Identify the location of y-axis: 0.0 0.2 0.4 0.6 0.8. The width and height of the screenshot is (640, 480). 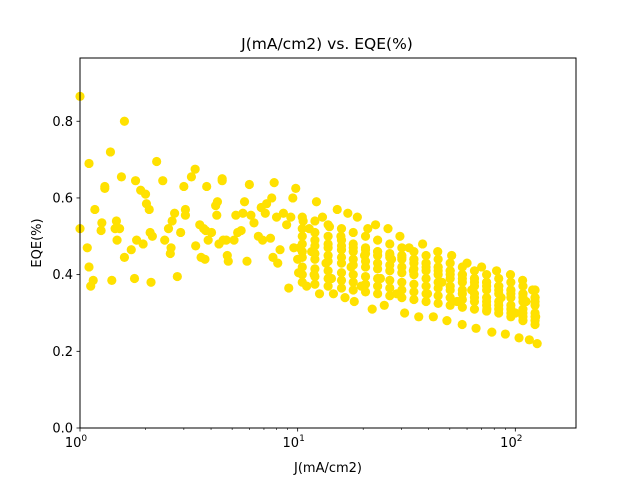
(66, 276).